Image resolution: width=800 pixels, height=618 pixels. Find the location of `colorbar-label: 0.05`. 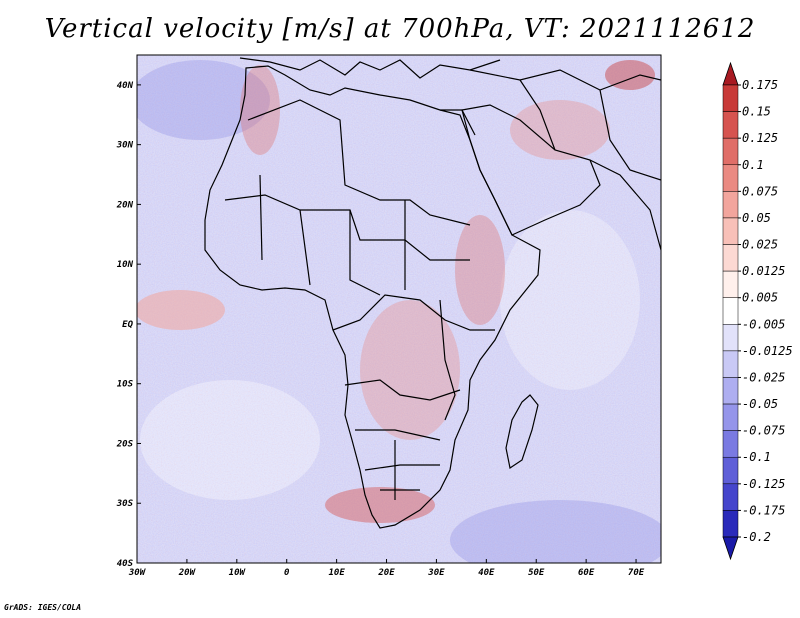

colorbar-label: 0.05 is located at coordinates (756, 218).